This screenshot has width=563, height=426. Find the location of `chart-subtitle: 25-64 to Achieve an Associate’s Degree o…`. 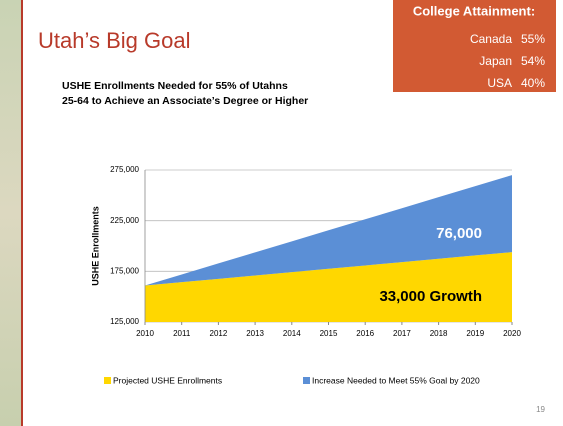

chart-subtitle: 25-64 to Achieve an Associate’s Degree o… is located at coordinates (185, 101).